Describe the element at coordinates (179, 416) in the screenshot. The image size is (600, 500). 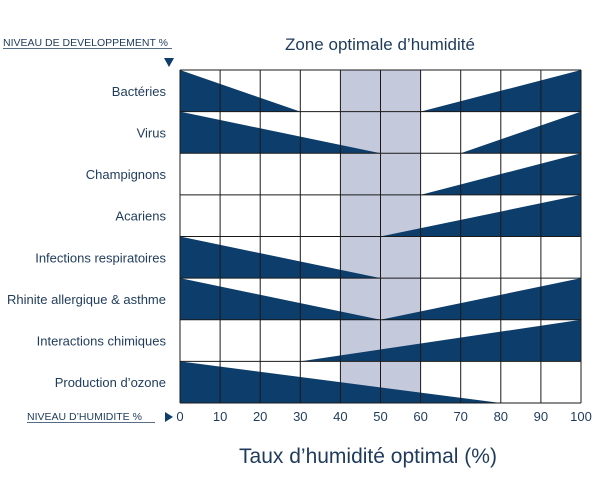
I see `x-tick-label: 0` at that location.